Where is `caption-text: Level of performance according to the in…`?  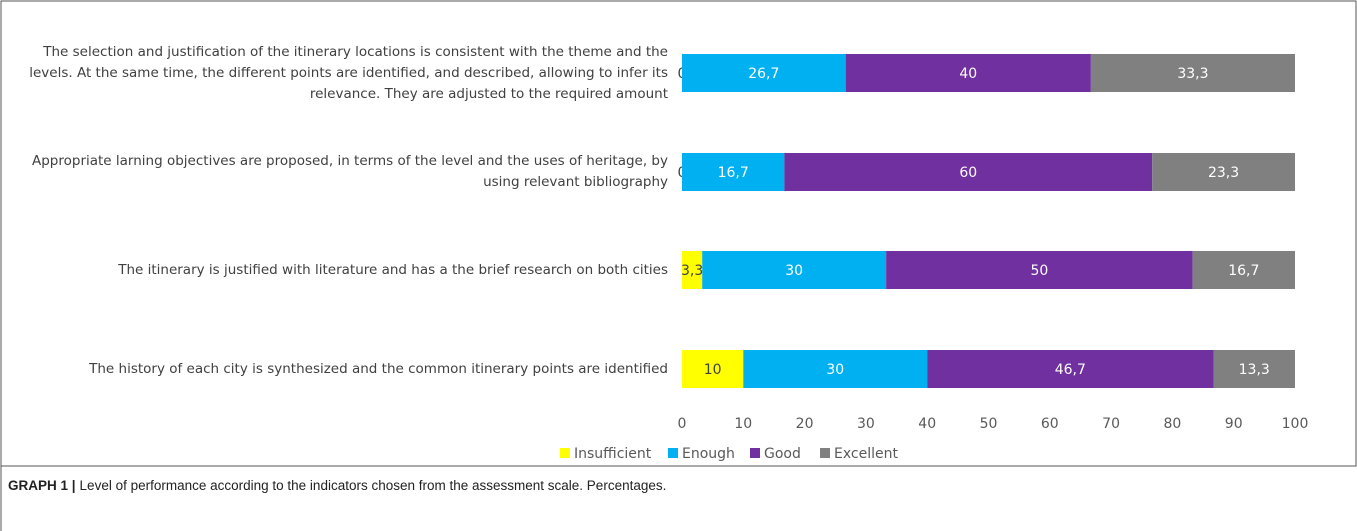
caption-text: Level of performance according to the in… is located at coordinates (373, 485).